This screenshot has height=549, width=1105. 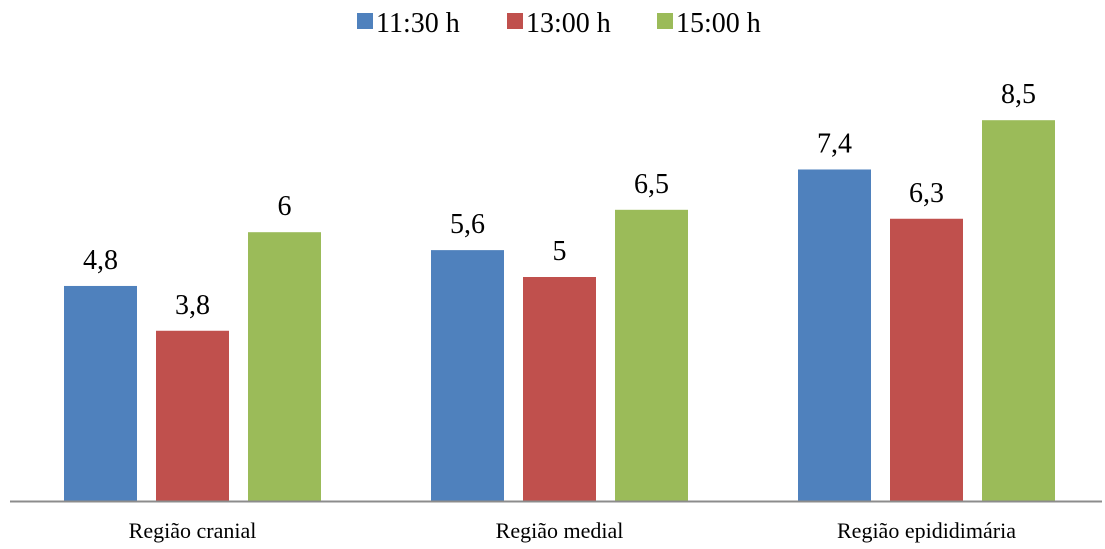 What do you see at coordinates (1018, 310) in the screenshot?
I see `bar-15-00-h-regiao-epididimaria` at bounding box center [1018, 310].